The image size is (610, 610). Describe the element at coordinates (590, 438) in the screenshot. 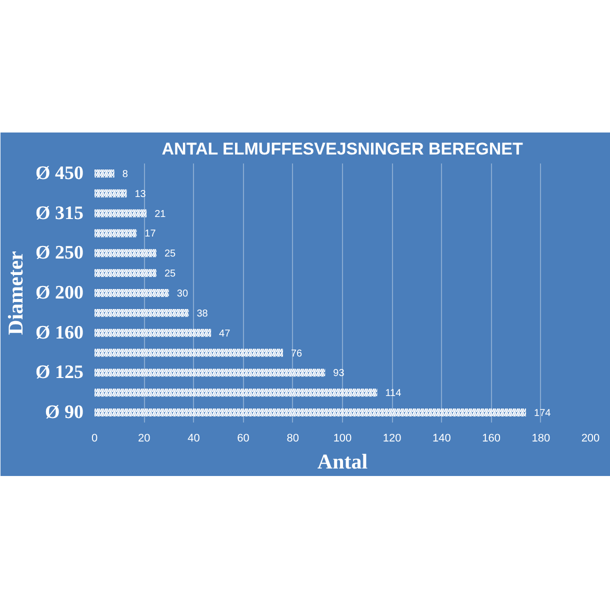

I see `x-tick-label: 200` at that location.